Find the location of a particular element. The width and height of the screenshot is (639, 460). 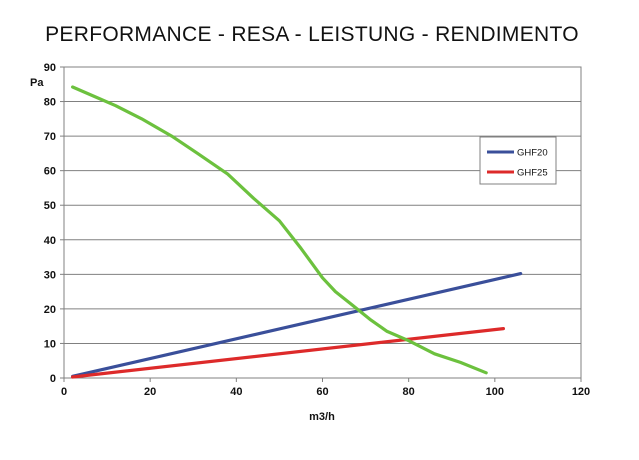

x-axis-ticks: 0 20 40 60 80 100 120 is located at coordinates (325, 388).